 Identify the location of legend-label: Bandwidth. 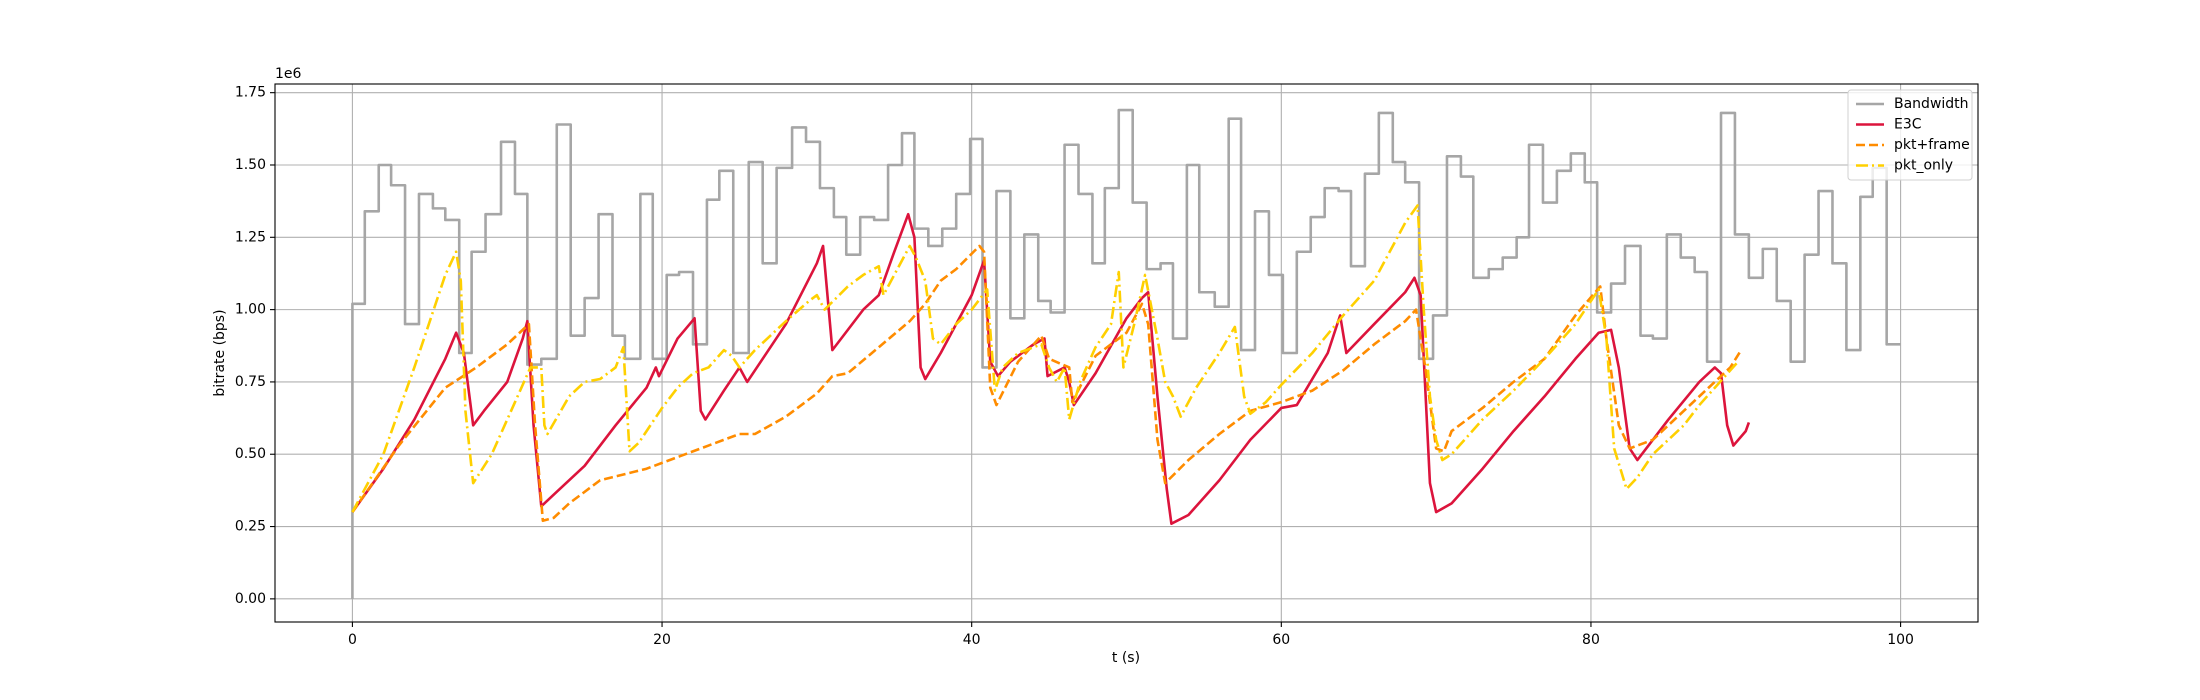
(1931, 104).